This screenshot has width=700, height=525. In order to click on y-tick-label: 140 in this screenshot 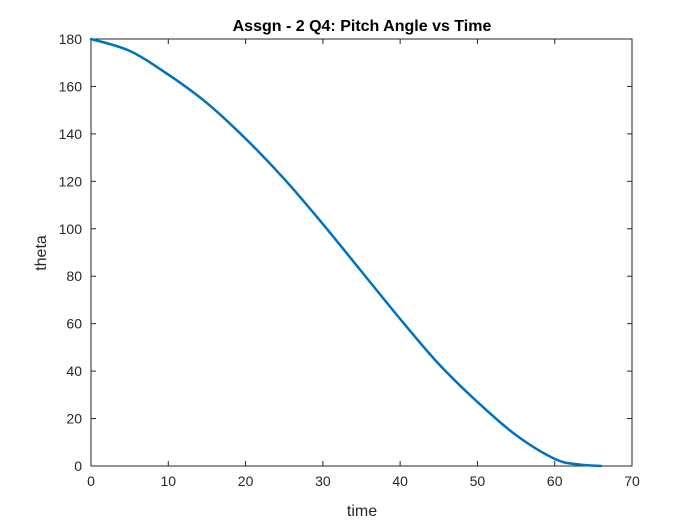, I will do `click(71, 134)`.